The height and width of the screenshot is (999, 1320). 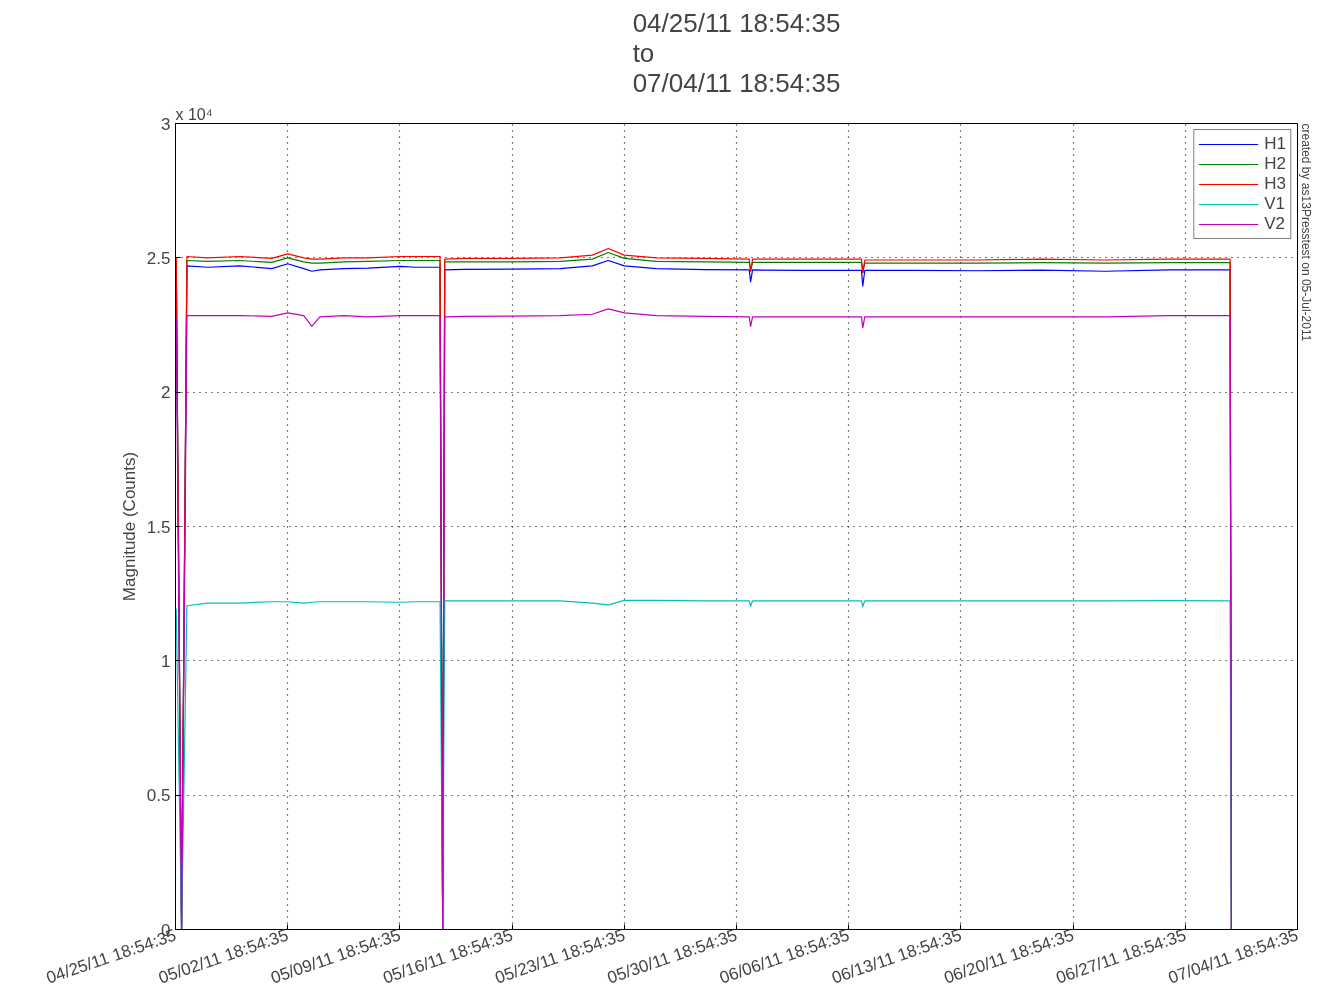 I want to click on y-tick-label: 1.5, so click(x=158, y=527).